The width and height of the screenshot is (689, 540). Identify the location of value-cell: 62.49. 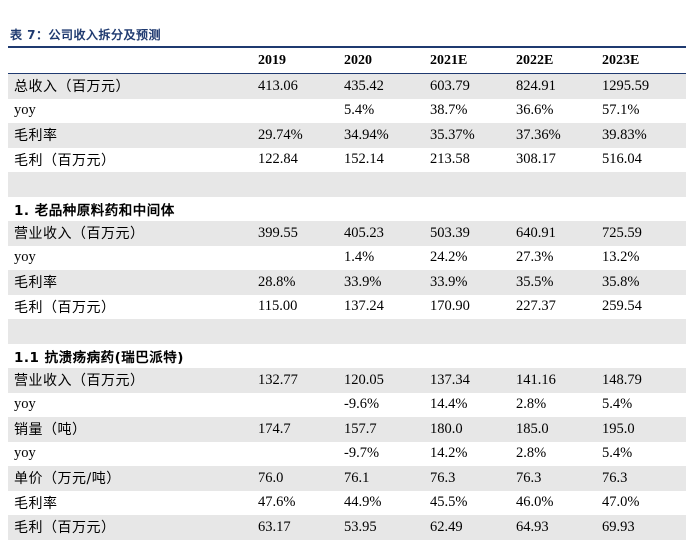
(469, 527).